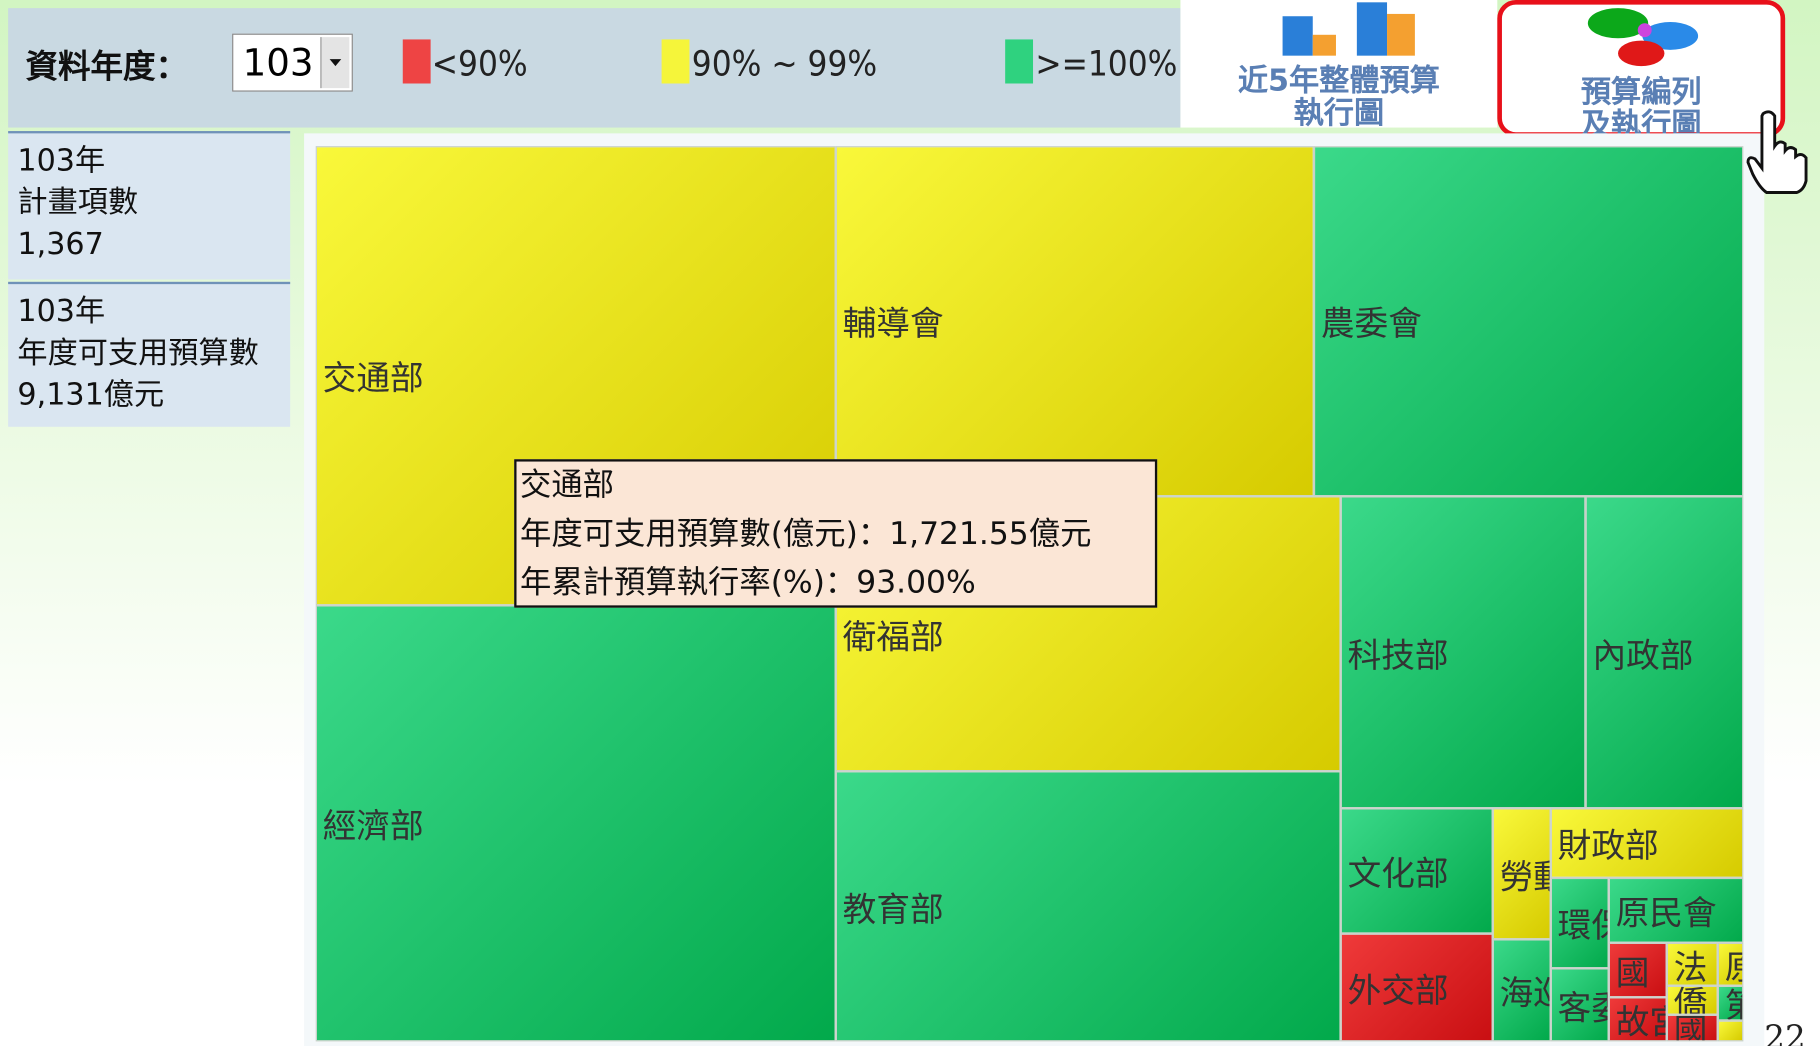 This screenshot has width=1820, height=1046. What do you see at coordinates (893, 908) in the screenshot?
I see `tile-label: 教育部` at bounding box center [893, 908].